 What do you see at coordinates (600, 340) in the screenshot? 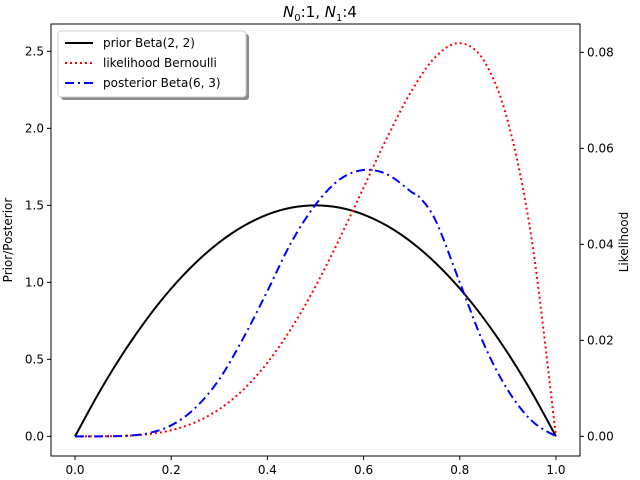
I see `y-tick-label-right: 0.02` at bounding box center [600, 340].